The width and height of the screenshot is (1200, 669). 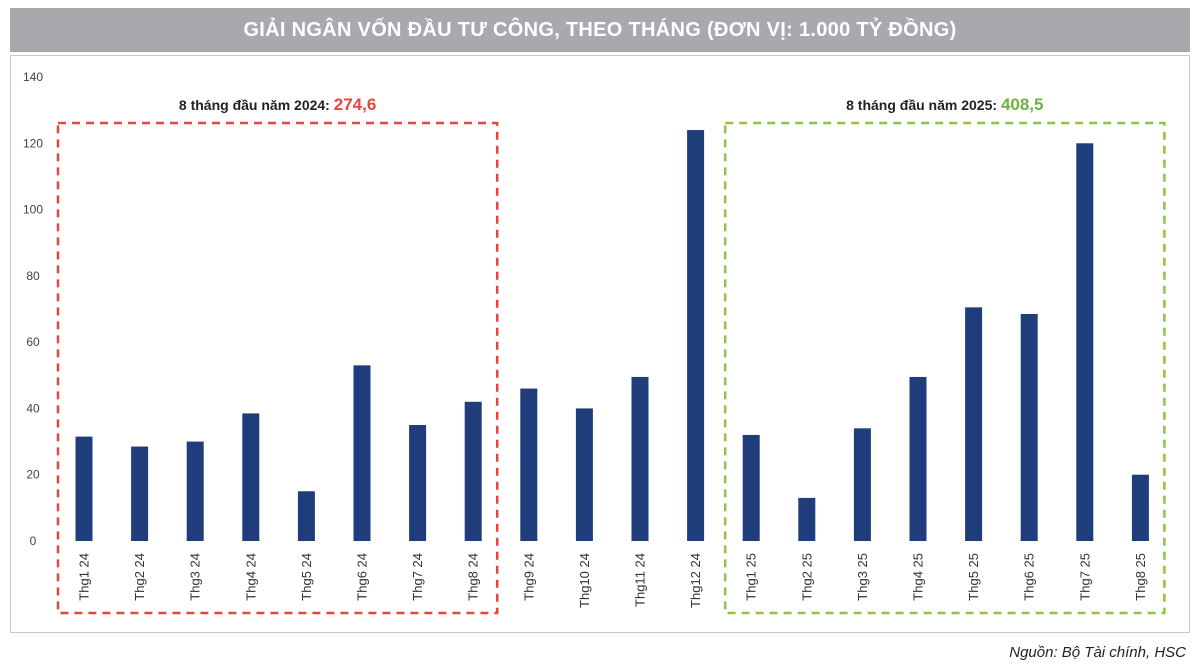 I want to click on x-tick-label: Thg3 24, so click(x=195, y=577).